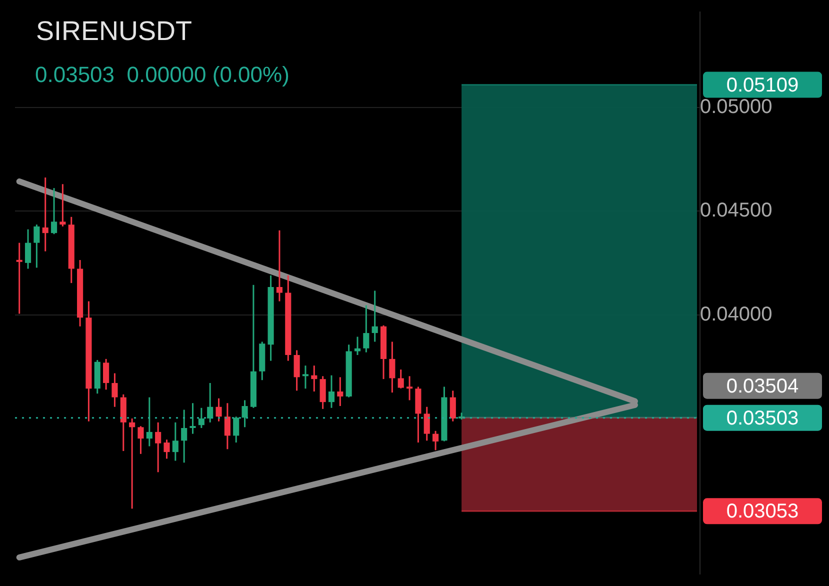 Image resolution: width=829 pixels, height=586 pixels. What do you see at coordinates (736, 211) in the screenshot?
I see `y-tick-label: 0.04500` at bounding box center [736, 211].